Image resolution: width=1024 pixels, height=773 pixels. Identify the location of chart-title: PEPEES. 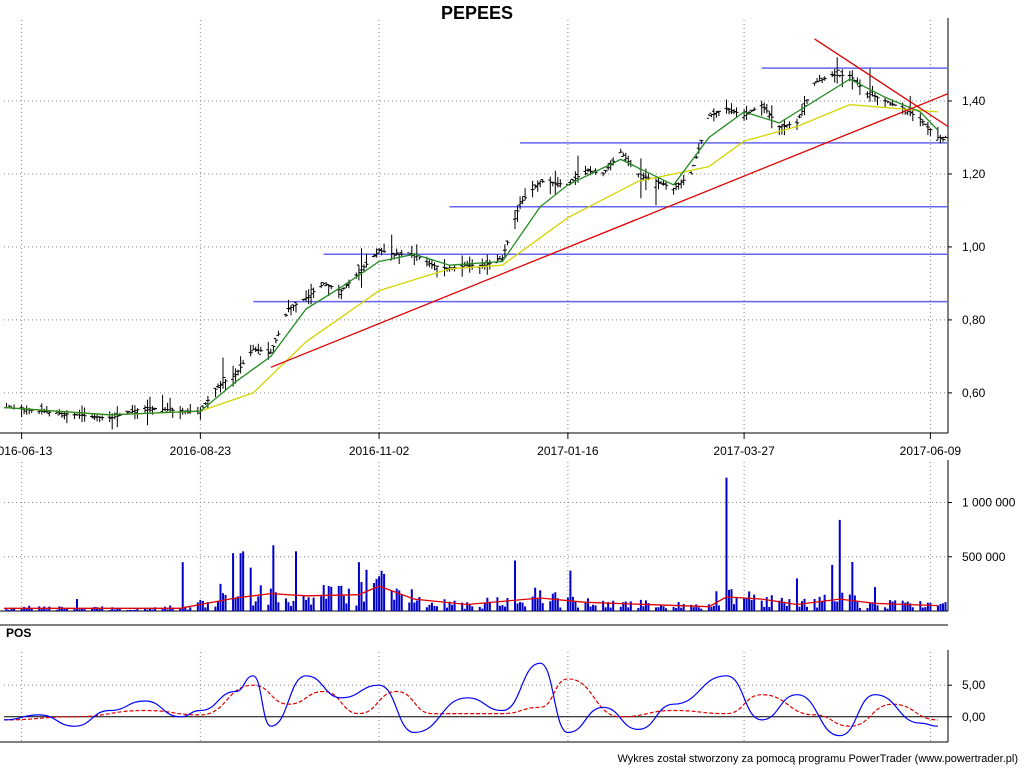
(477, 13).